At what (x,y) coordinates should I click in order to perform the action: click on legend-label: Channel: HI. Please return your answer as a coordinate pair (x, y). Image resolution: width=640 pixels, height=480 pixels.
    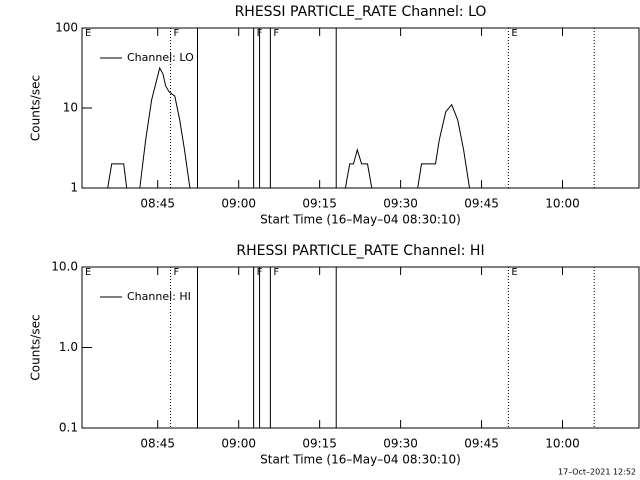
    Looking at the image, I should click on (159, 296).